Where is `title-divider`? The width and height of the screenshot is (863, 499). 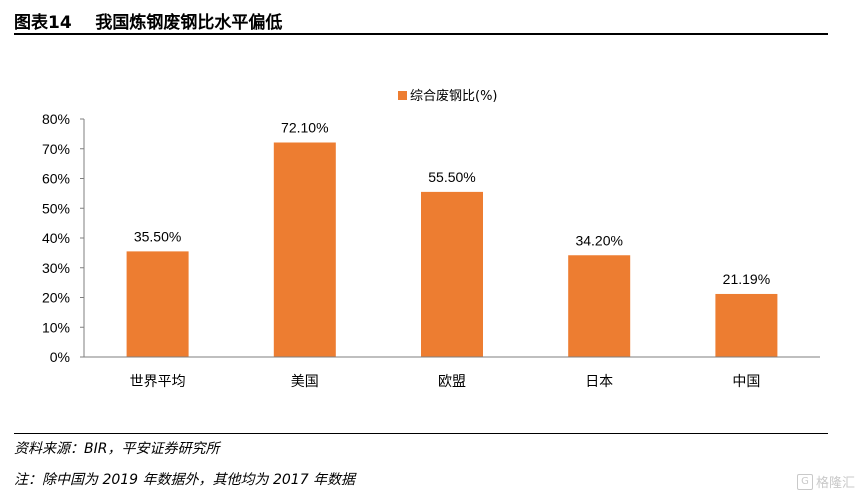 title-divider is located at coordinates (421, 34).